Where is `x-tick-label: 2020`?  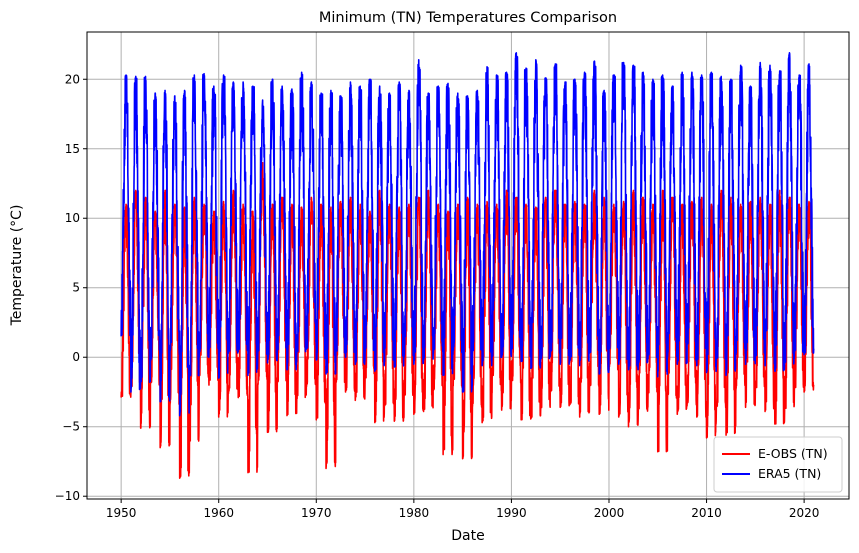 x-tick-label: 2020 is located at coordinates (804, 513).